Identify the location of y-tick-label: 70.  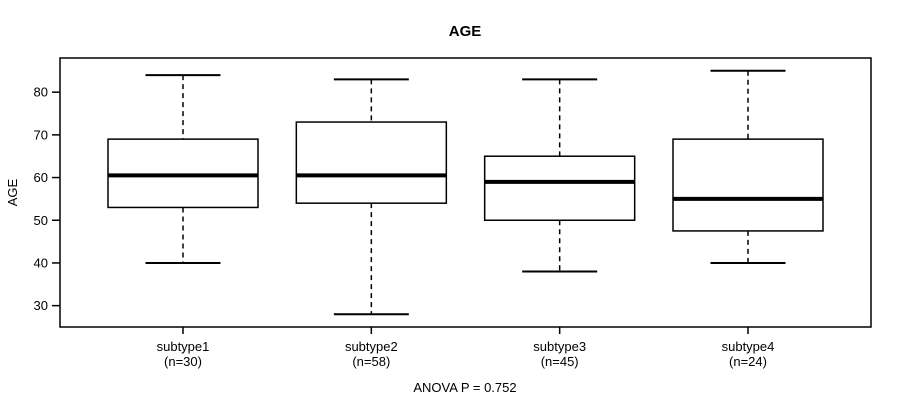
(41, 134).